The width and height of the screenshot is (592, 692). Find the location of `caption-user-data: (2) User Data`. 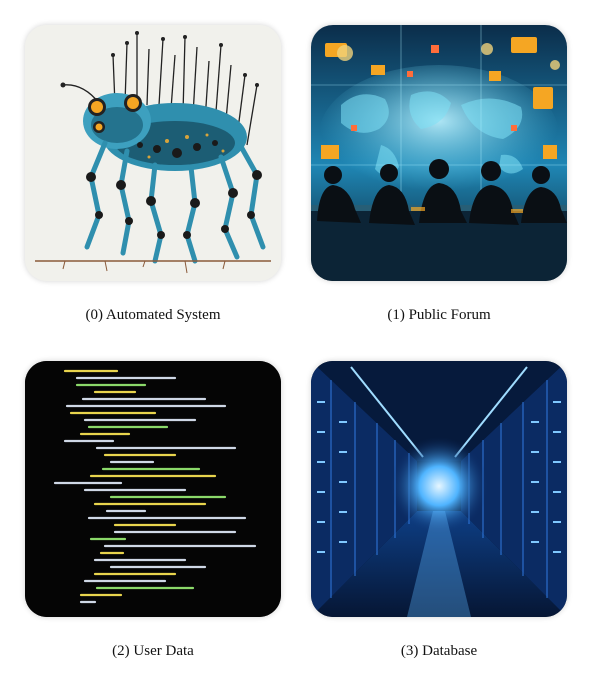

caption-user-data: (2) User Data is located at coordinates (153, 651).